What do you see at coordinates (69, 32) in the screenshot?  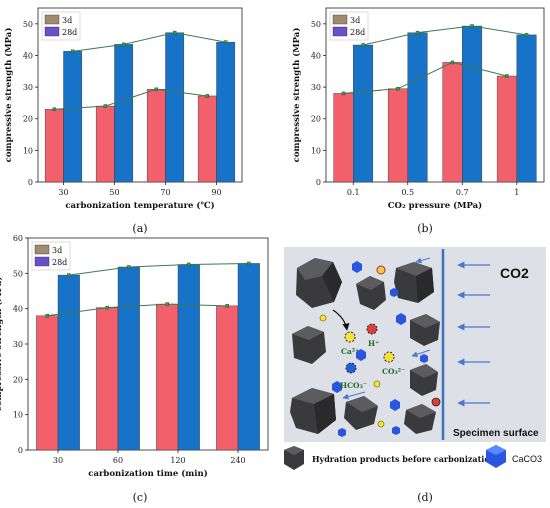 I see `legend-label: 28d` at bounding box center [69, 32].